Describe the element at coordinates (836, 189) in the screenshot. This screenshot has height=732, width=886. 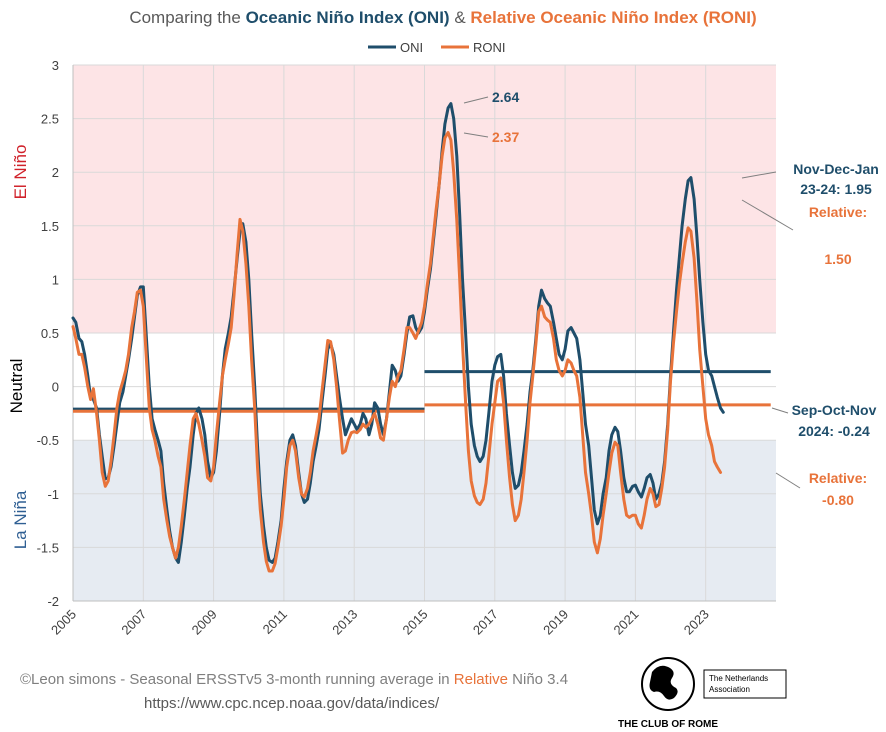
I see `ndj-annotation-line2: 23-24: 1.95` at that location.